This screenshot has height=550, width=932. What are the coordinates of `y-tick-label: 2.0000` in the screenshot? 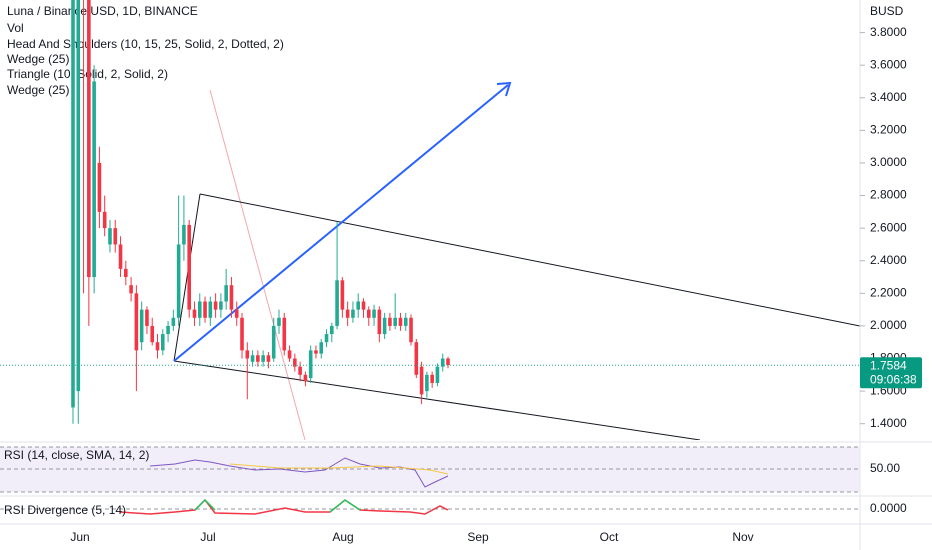 It's located at (888, 325).